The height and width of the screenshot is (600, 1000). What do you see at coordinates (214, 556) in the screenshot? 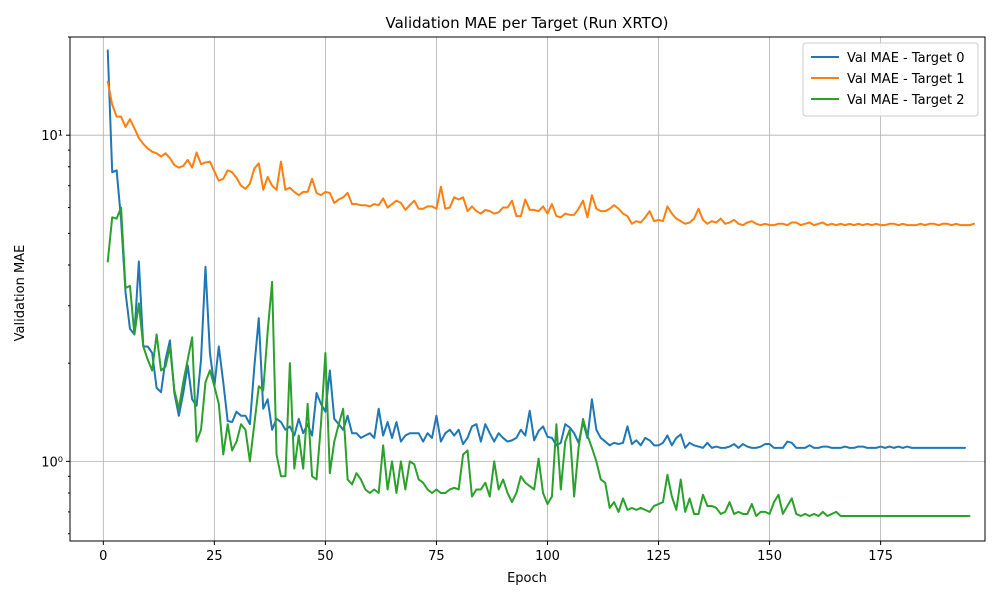
I see `x-tick-label: 25` at bounding box center [214, 556].